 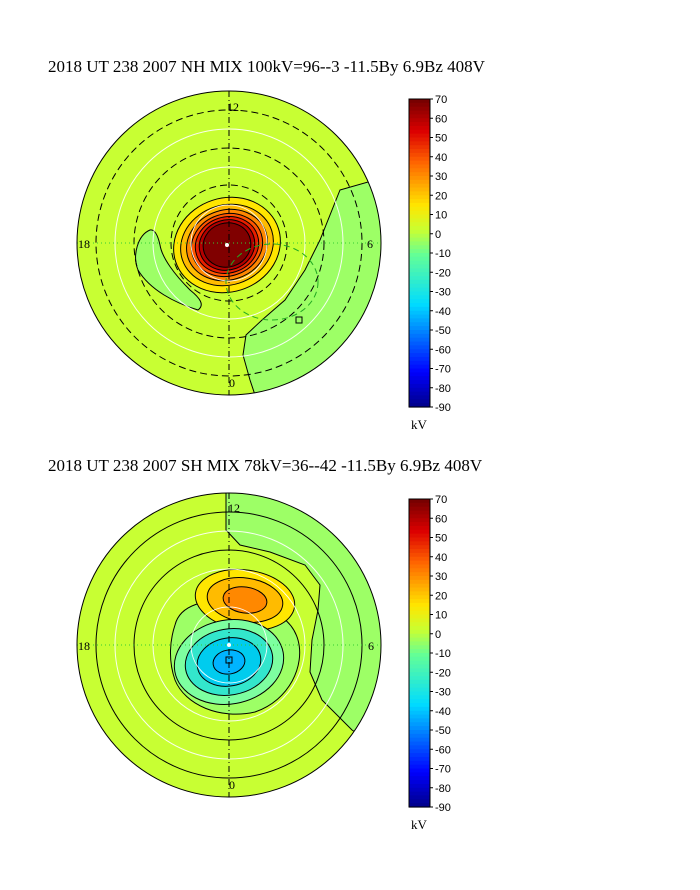 What do you see at coordinates (441, 519) in the screenshot?
I see `sh-colorbar-tick-label: 60` at bounding box center [441, 519].